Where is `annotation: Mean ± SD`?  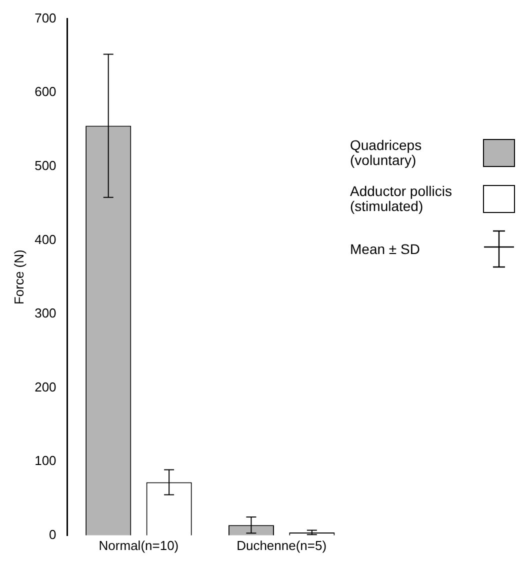 annotation: Mean ± SD is located at coordinates (385, 249).